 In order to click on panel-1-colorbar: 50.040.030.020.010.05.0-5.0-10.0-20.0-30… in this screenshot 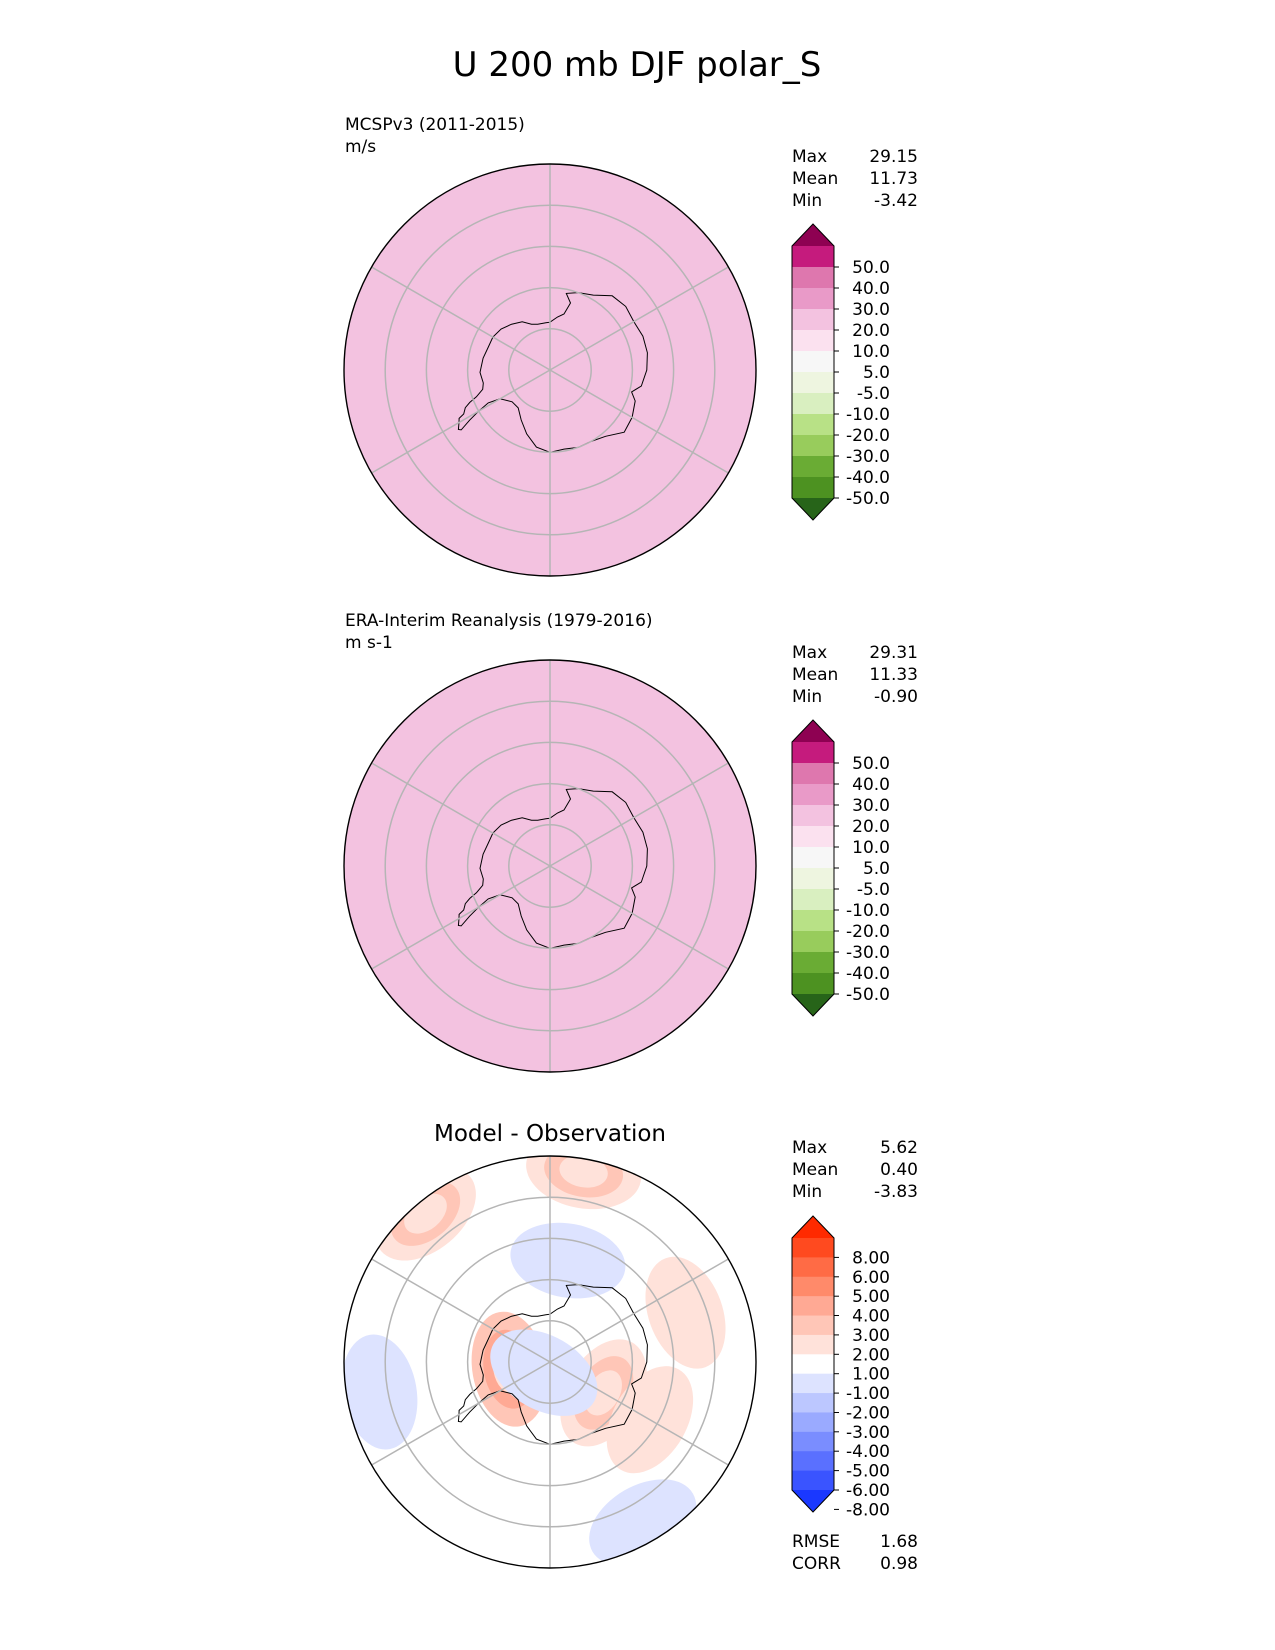, I will do `click(840, 372)`.